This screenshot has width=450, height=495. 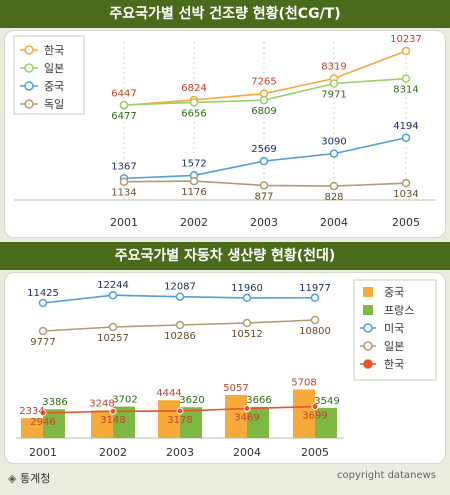 I want to click on ship-chart-title: 주요국가별 선박 건조량 현황(천CG/T), so click(x=225, y=14).